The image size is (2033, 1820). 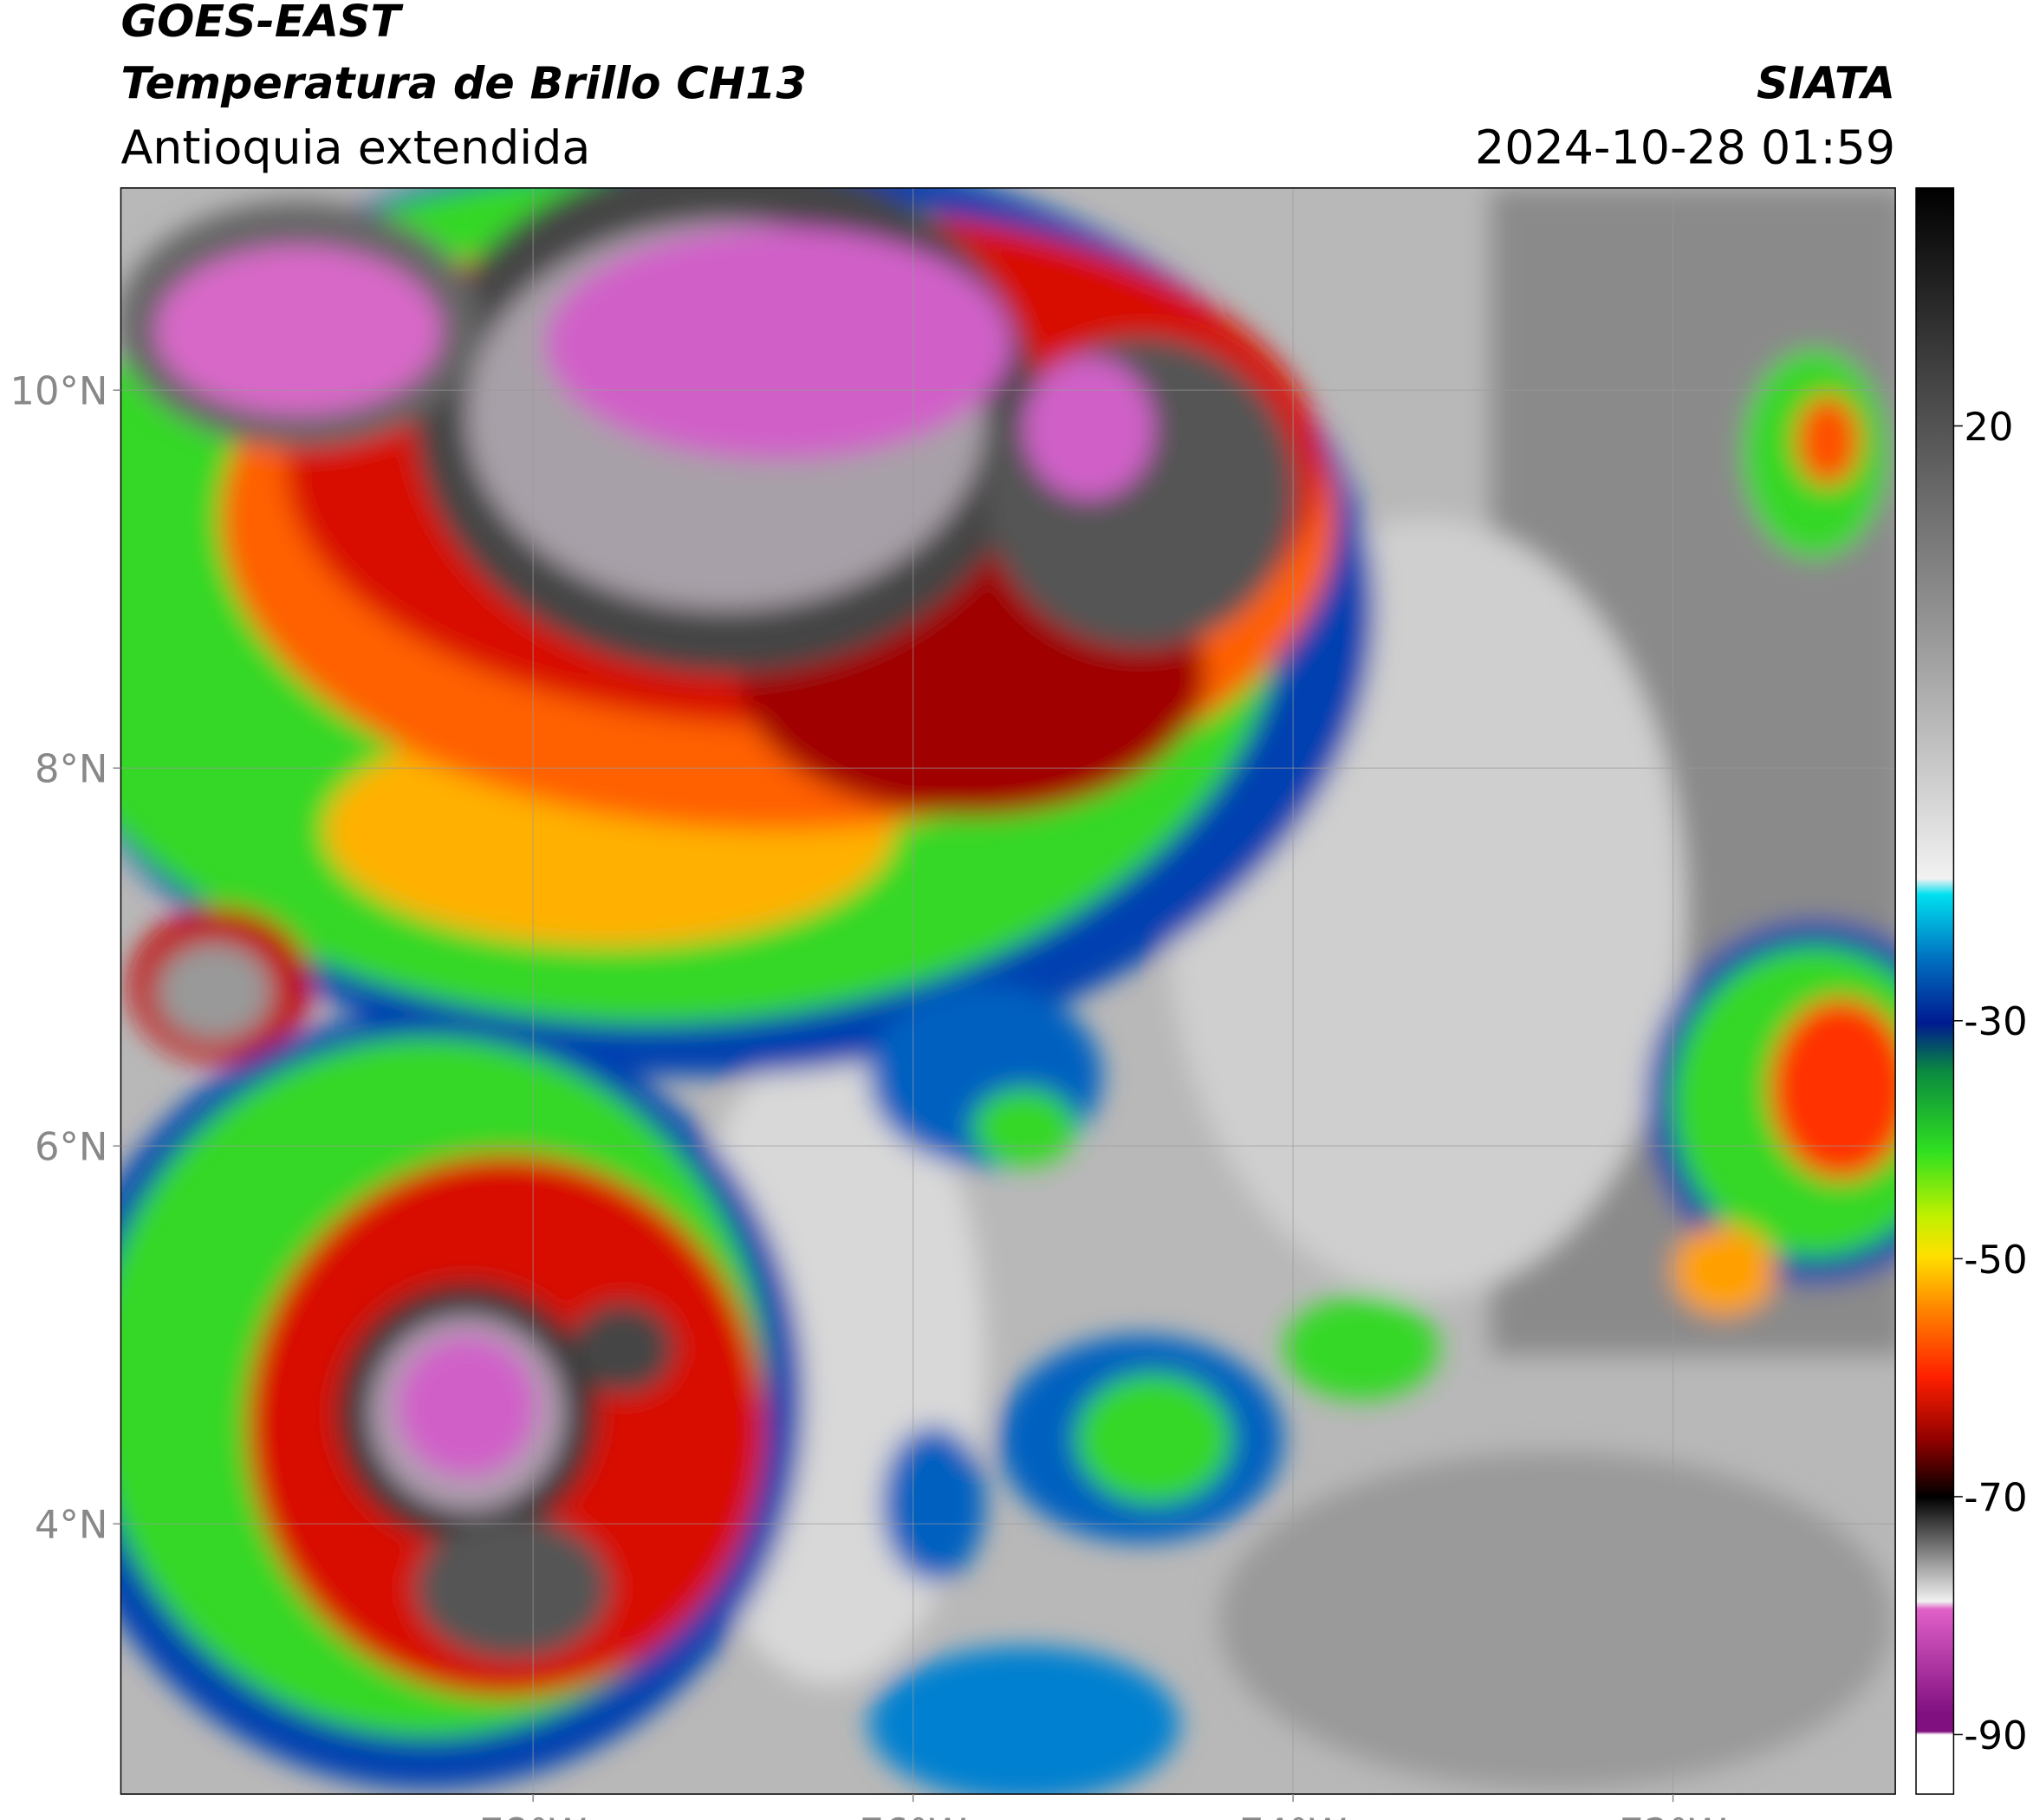 What do you see at coordinates (1685, 147) in the screenshot?
I see `timestamp: 2024-10-28 01:59` at bounding box center [1685, 147].